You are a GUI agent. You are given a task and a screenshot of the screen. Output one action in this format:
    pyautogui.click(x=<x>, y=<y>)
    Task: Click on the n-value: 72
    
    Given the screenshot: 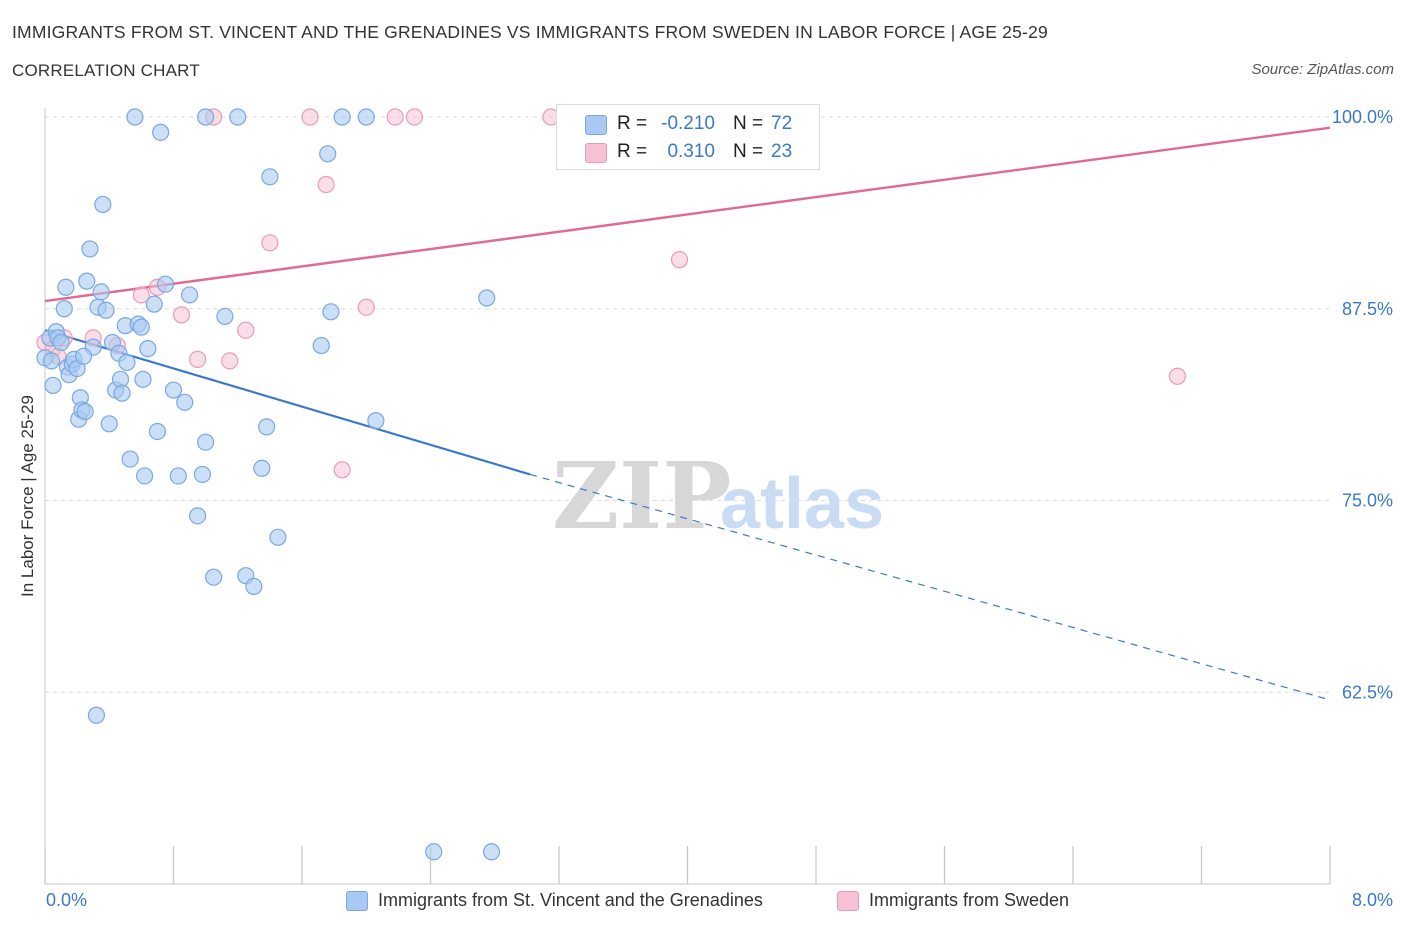 What is the action you would take?
    pyautogui.click(x=782, y=123)
    